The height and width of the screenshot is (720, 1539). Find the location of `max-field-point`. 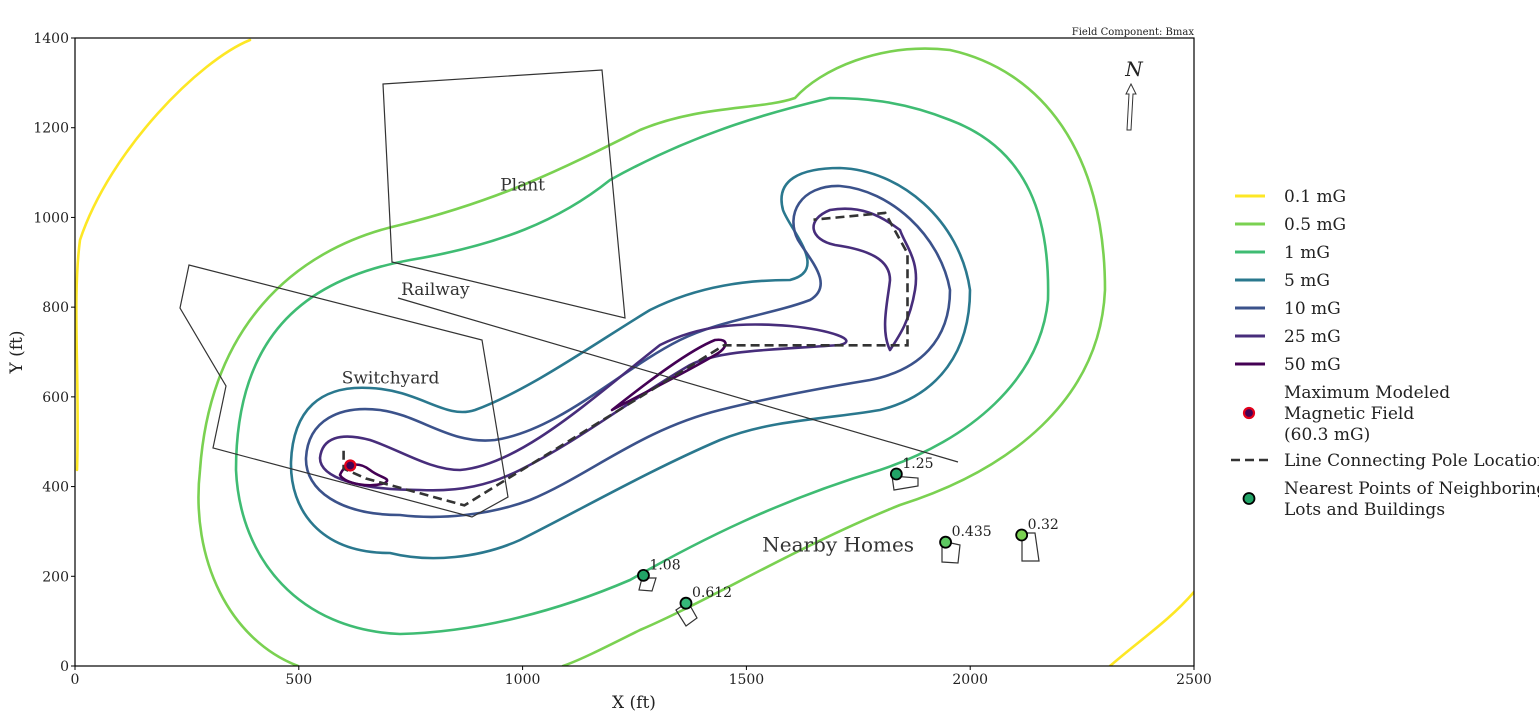

max-field-point is located at coordinates (350, 465).